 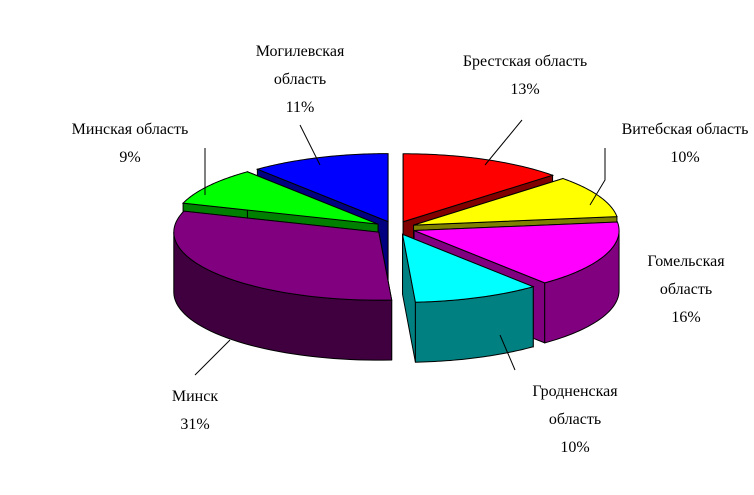 I want to click on category-label: Минск, so click(x=195, y=396).